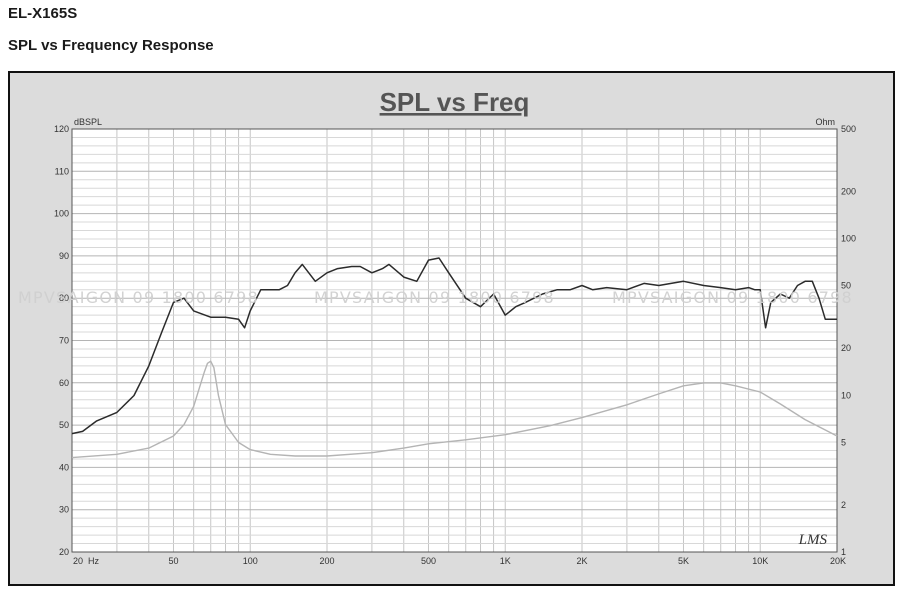  What do you see at coordinates (64, 383) in the screenshot?
I see `y-tick-label: 60` at bounding box center [64, 383].